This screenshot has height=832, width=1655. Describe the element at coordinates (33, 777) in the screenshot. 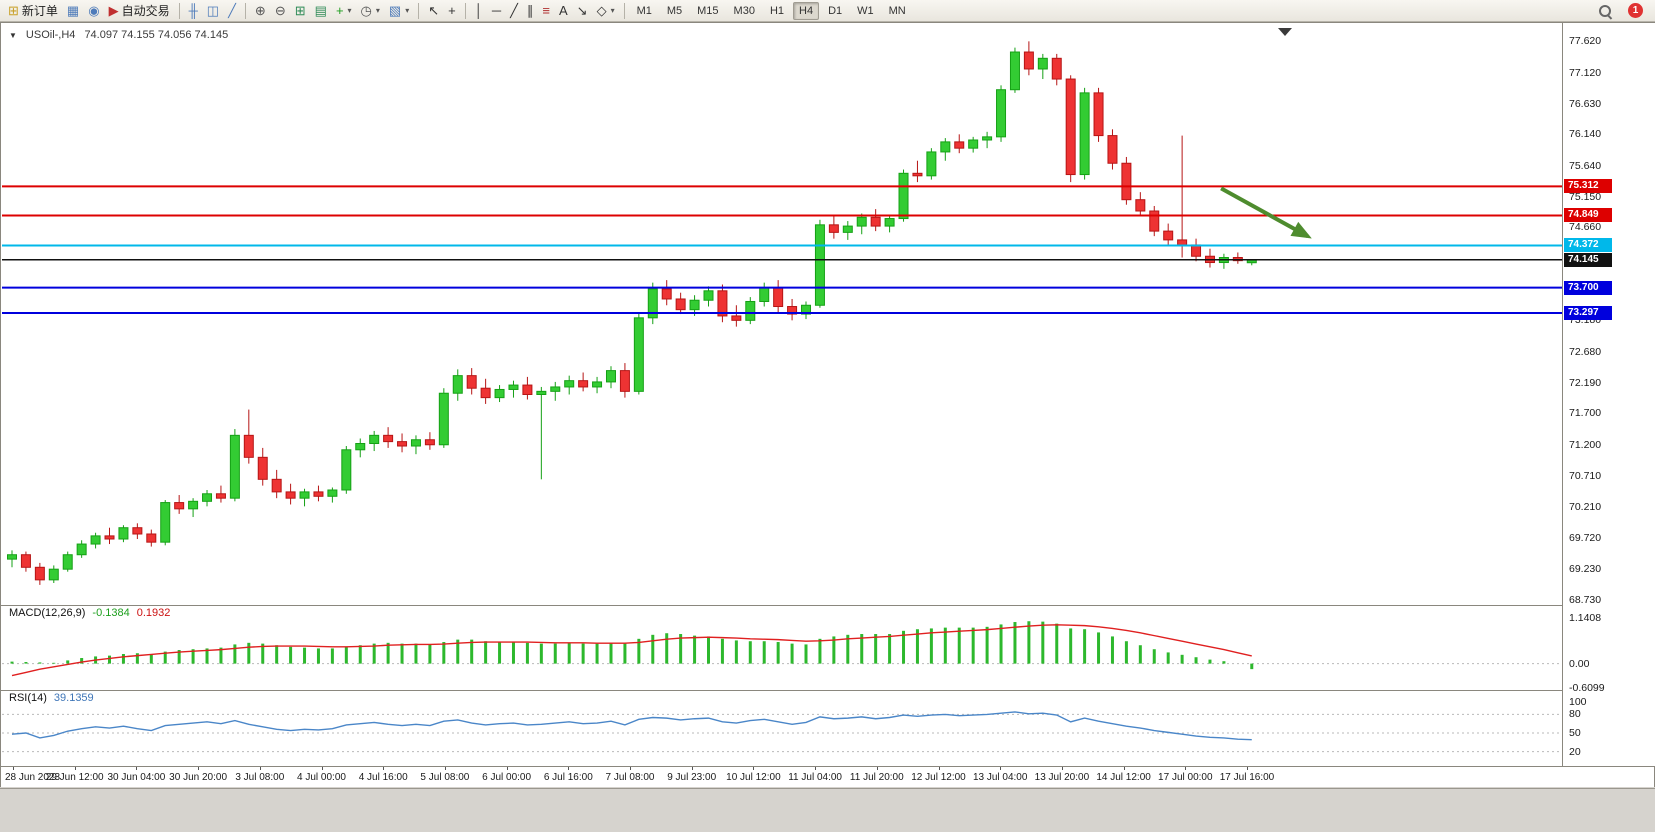

I see `time-label: 28 Jun 2023` at that location.